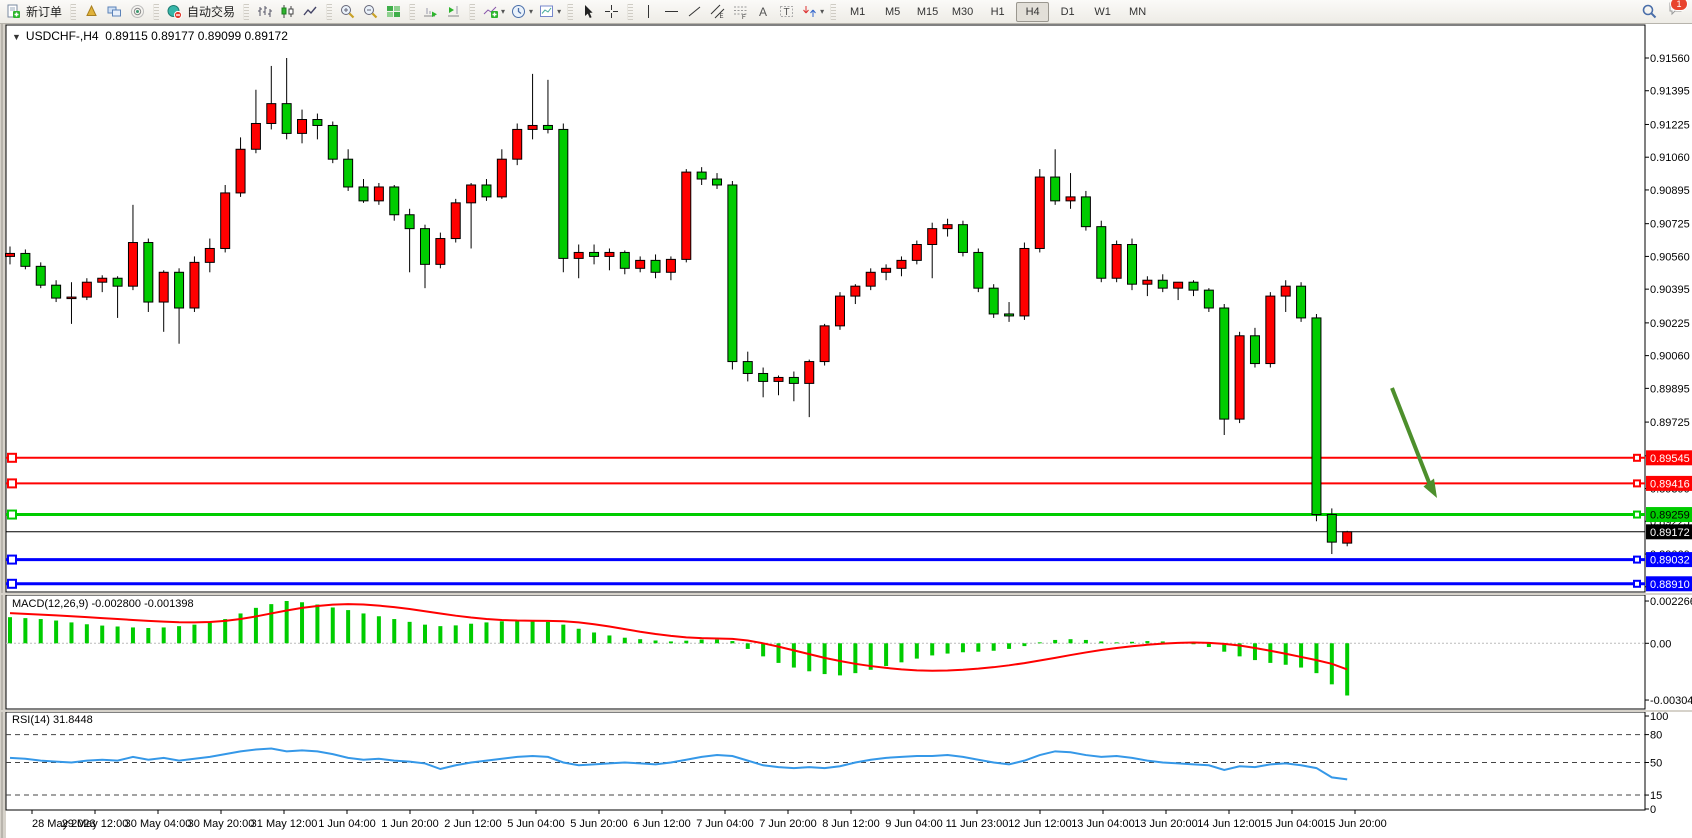 The image size is (1692, 838). Describe the element at coordinates (822, 11) in the screenshot. I see `arrows-dropdown-caret: ▾` at that location.